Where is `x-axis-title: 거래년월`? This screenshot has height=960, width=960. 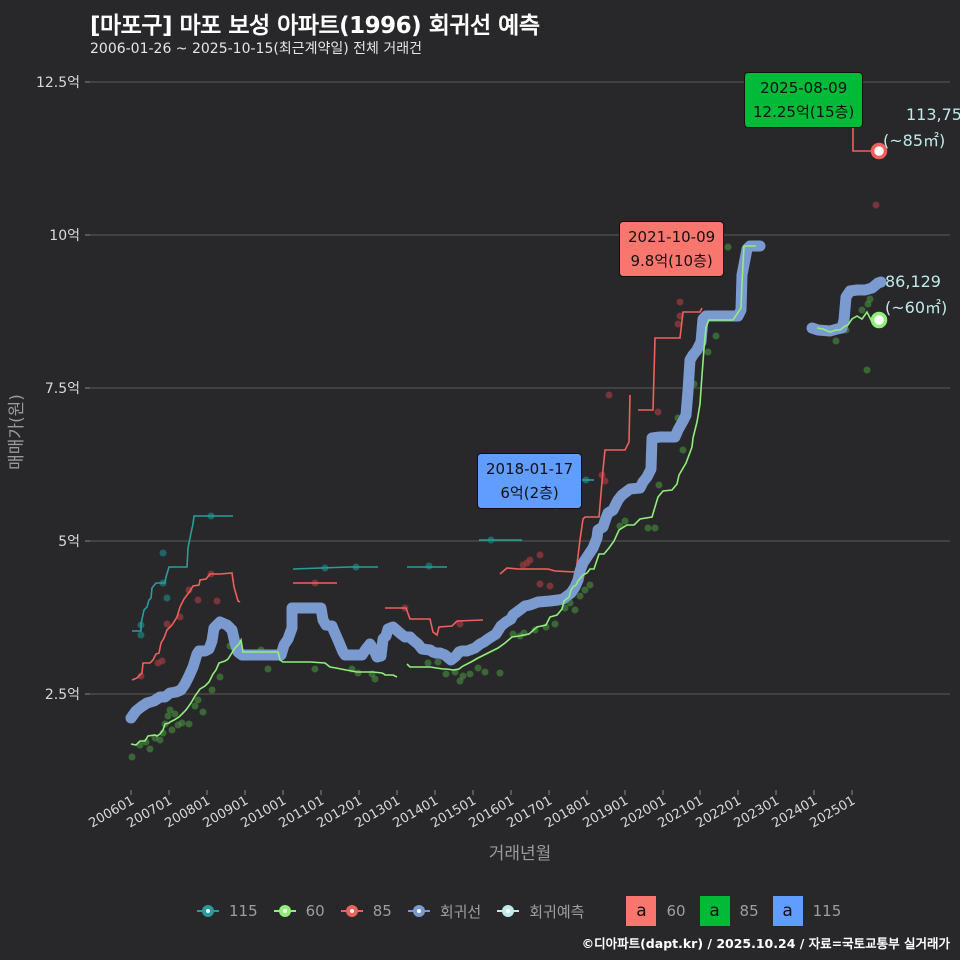
x-axis-title: 거래년월 is located at coordinates (520, 854).